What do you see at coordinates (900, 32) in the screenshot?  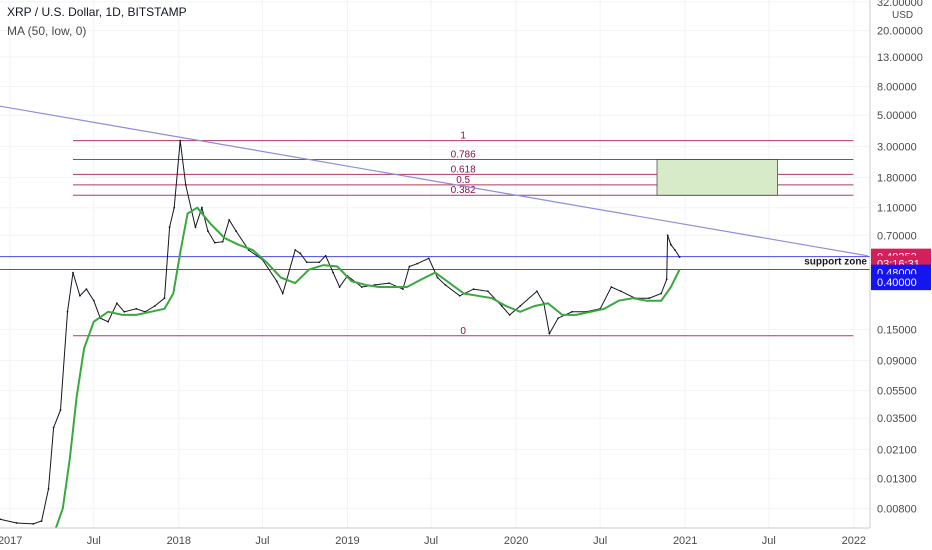 I see `y-tick-label: 20.00000` at bounding box center [900, 32].